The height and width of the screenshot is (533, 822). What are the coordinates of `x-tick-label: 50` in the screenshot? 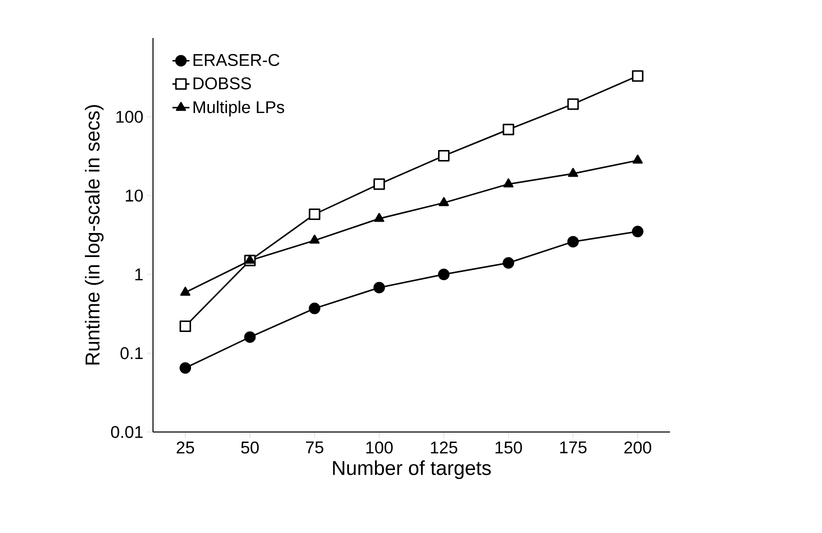 It's located at (250, 447).